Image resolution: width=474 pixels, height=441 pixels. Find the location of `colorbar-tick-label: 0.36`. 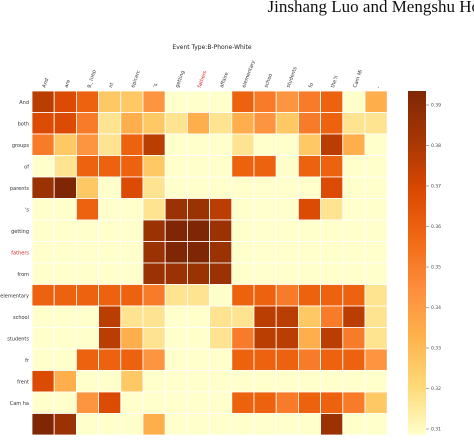

colorbar-tick-label: 0.36 is located at coordinates (436, 227).